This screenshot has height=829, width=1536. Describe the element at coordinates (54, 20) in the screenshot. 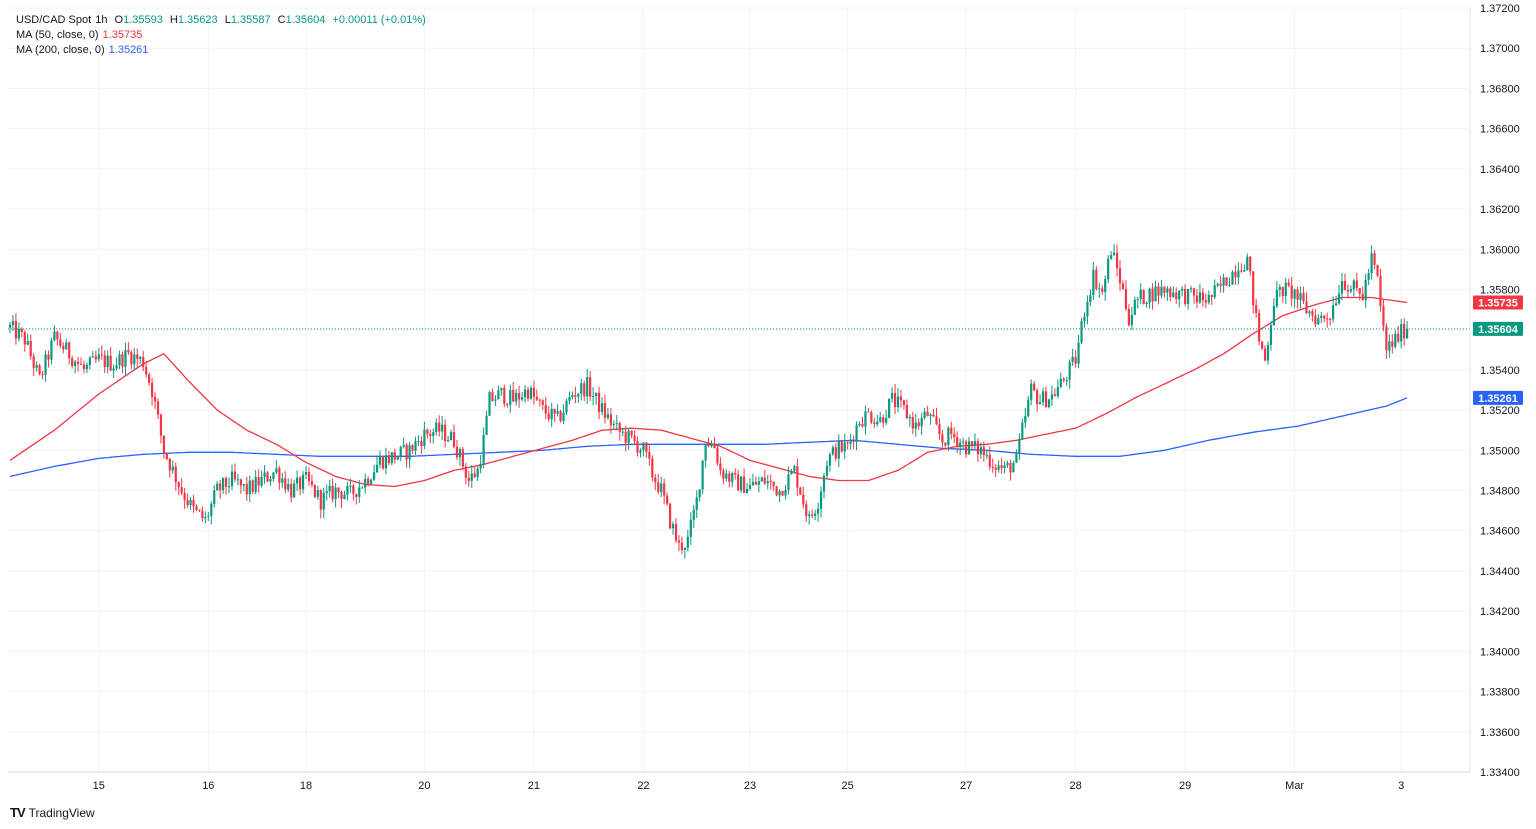

I see `legend-symbol: USD/CAD Spot` at that location.